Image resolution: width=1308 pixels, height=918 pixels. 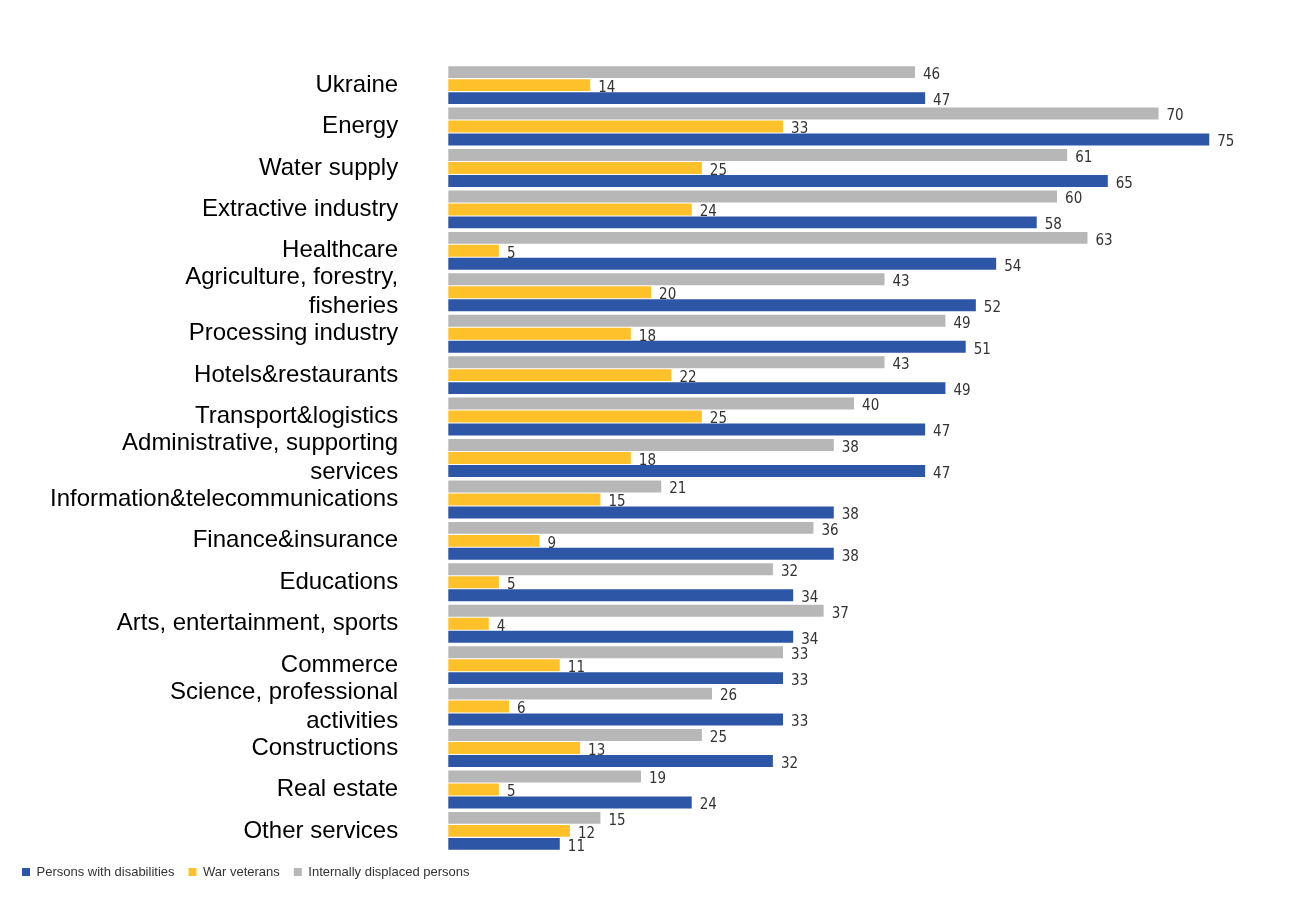 What do you see at coordinates (678, 488) in the screenshot?
I see `data-label: 21` at bounding box center [678, 488].